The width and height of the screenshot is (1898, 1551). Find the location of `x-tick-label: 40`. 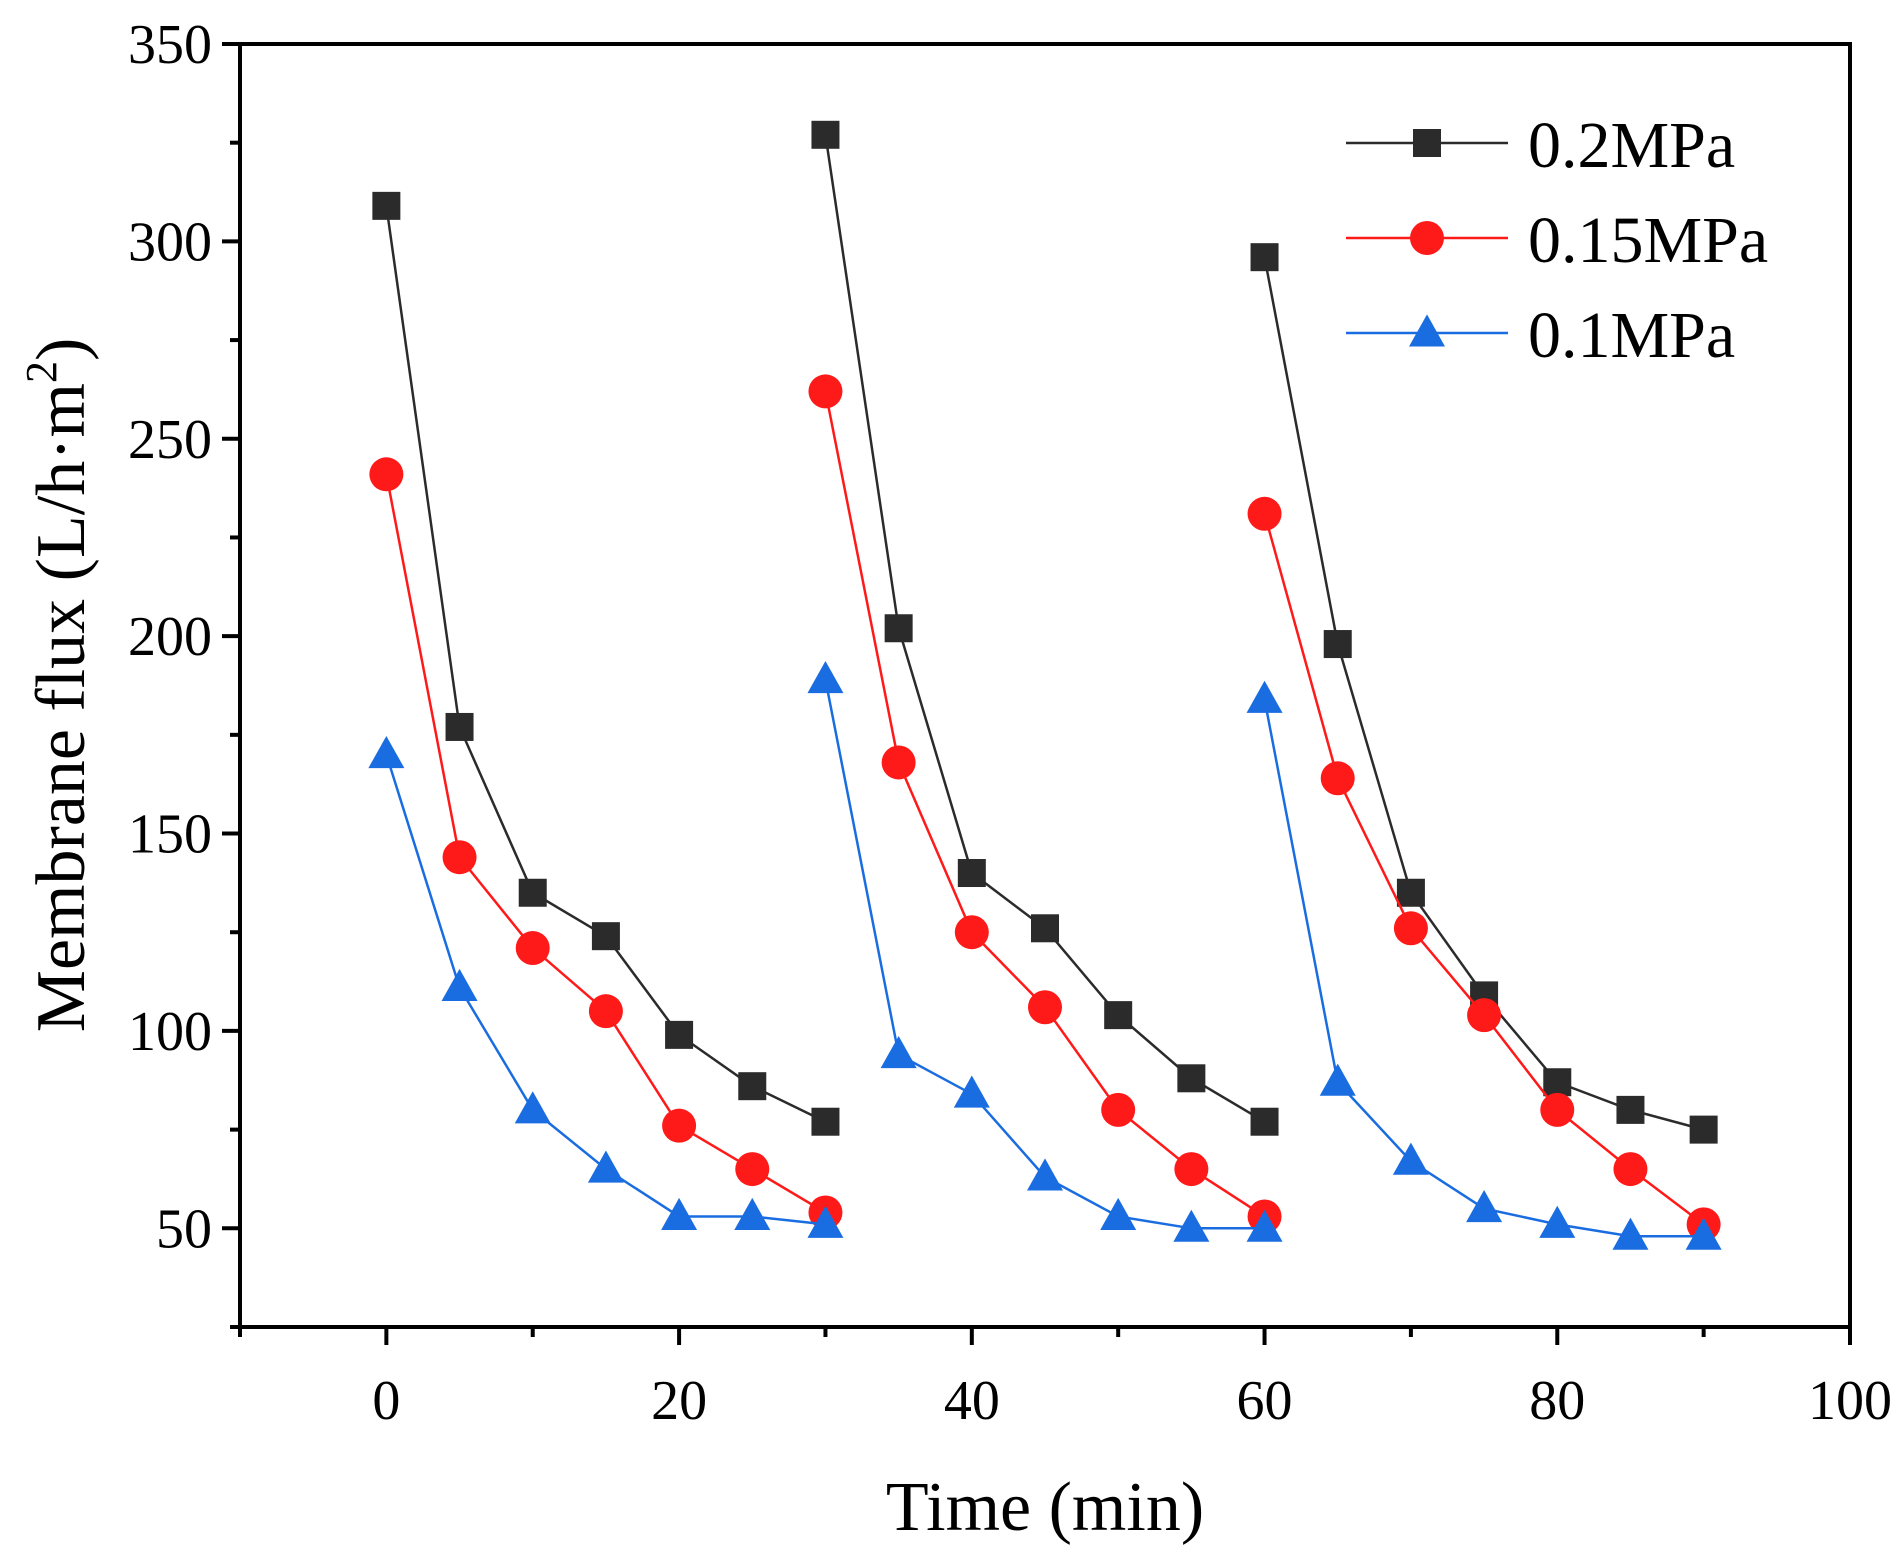

x-tick-label: 40 is located at coordinates (972, 1401).